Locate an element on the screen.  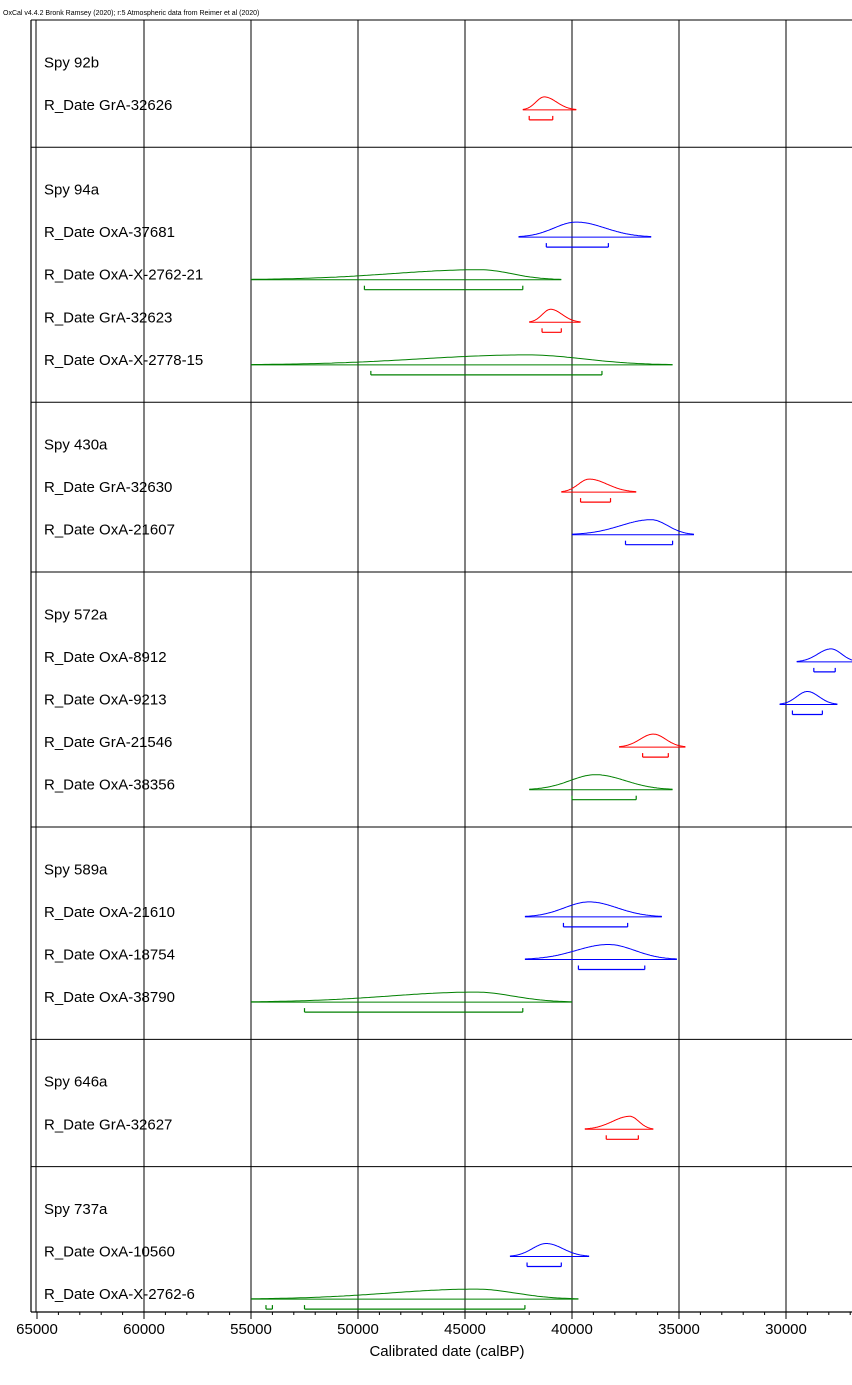
x-axis-title: Calibrated date (calBP) is located at coordinates (446, 1351).